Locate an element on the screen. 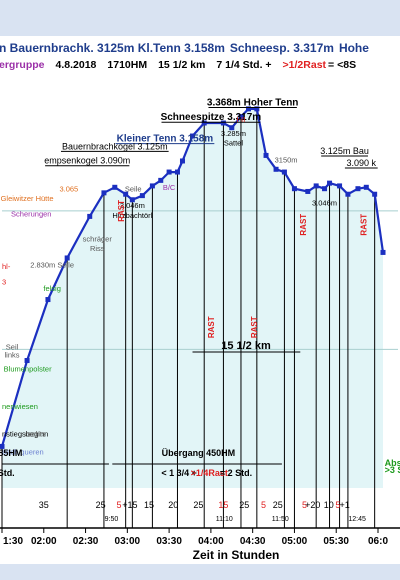 The image size is (400, 580). duration-label: 20 is located at coordinates (173, 505).